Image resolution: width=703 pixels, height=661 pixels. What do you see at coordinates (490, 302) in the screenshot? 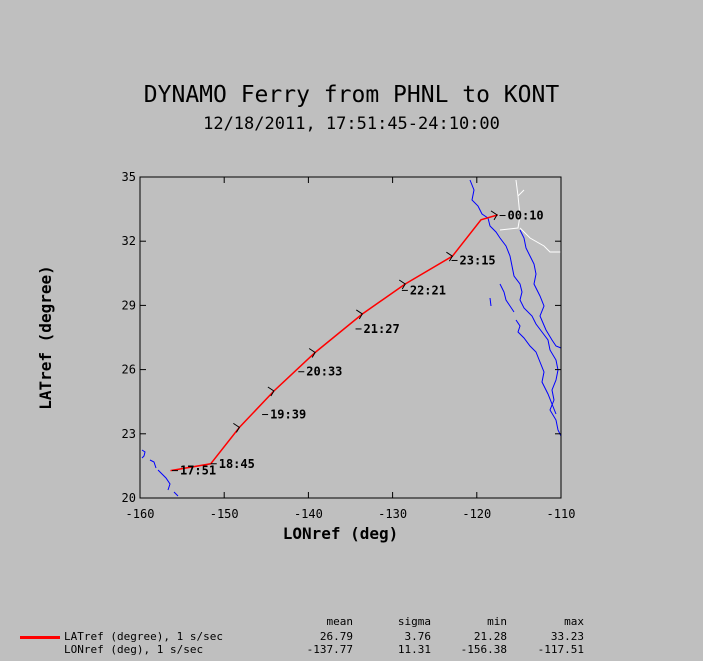
I see `island-small` at bounding box center [490, 302].